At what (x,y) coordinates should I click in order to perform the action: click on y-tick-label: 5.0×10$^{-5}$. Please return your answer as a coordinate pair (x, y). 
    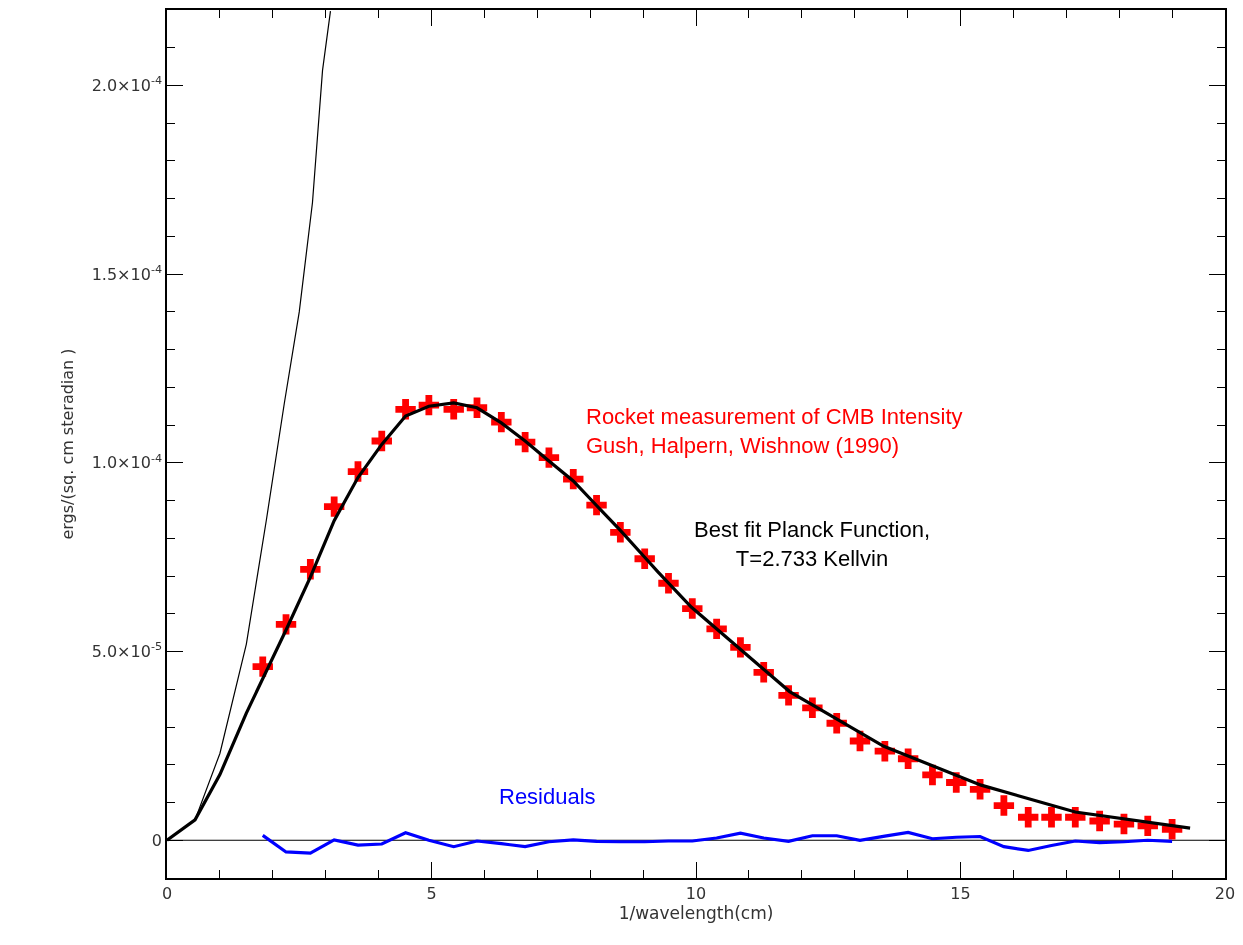
    Looking at the image, I should click on (127, 651).